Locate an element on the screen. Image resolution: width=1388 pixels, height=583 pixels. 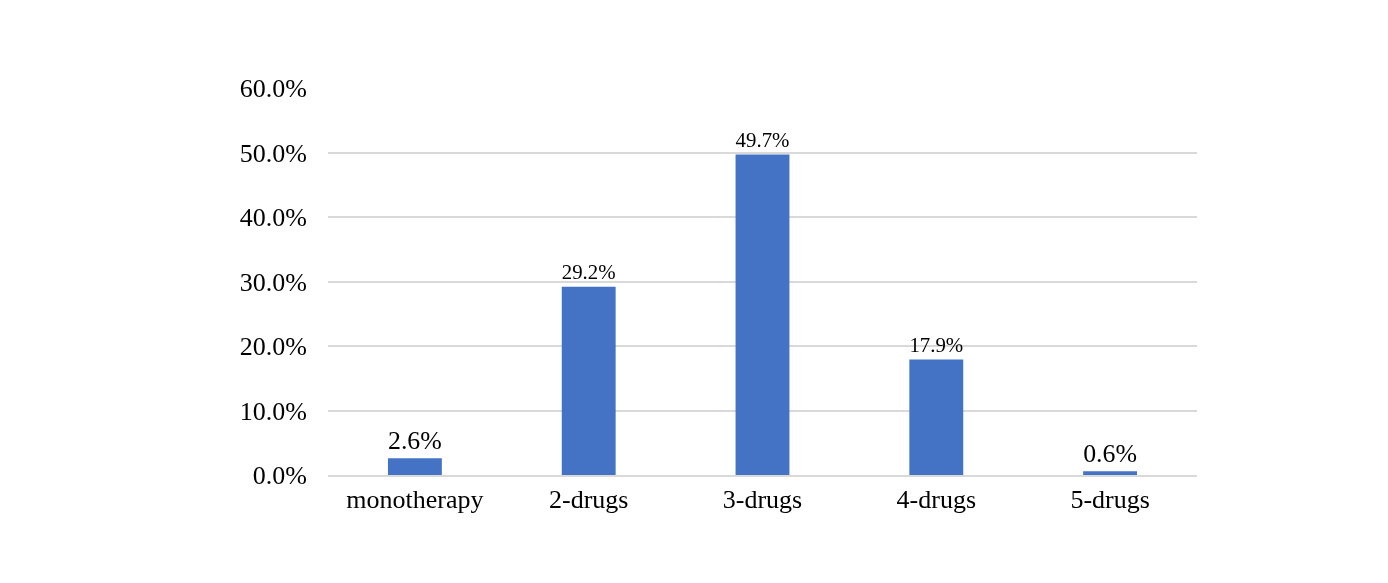
x-tick-label: 2-drugs is located at coordinates (588, 499).